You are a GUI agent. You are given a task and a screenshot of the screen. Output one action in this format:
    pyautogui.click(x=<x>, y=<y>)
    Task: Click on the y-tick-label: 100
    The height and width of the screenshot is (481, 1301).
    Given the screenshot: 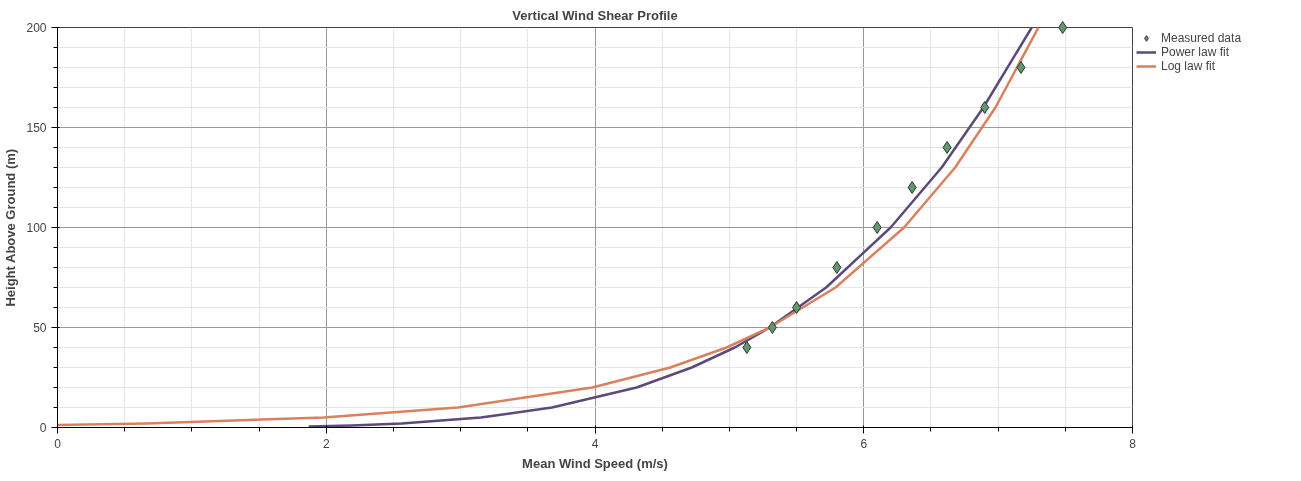 What is the action you would take?
    pyautogui.click(x=36, y=228)
    